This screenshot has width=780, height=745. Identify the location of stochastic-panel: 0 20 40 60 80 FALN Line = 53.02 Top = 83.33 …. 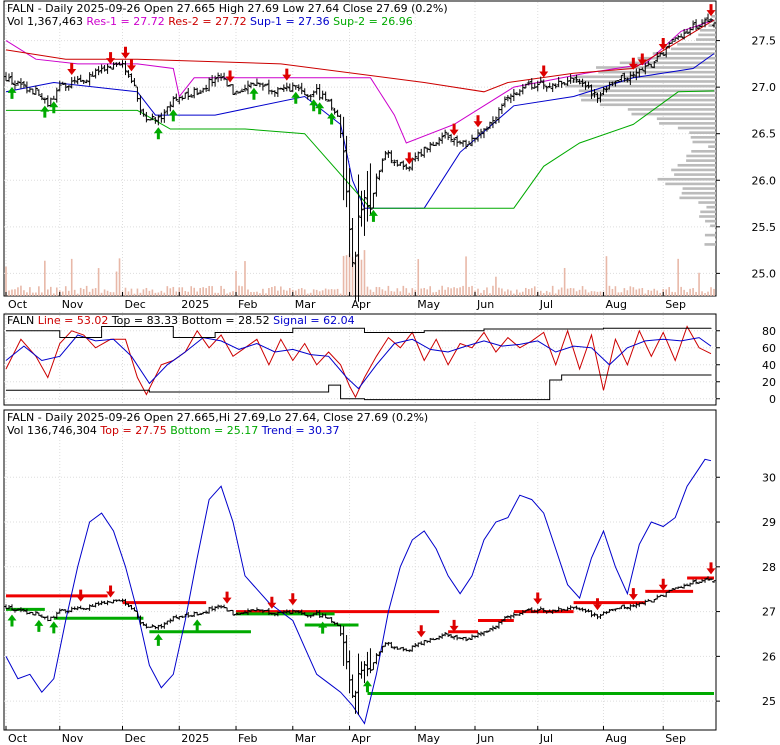
(389, 359).